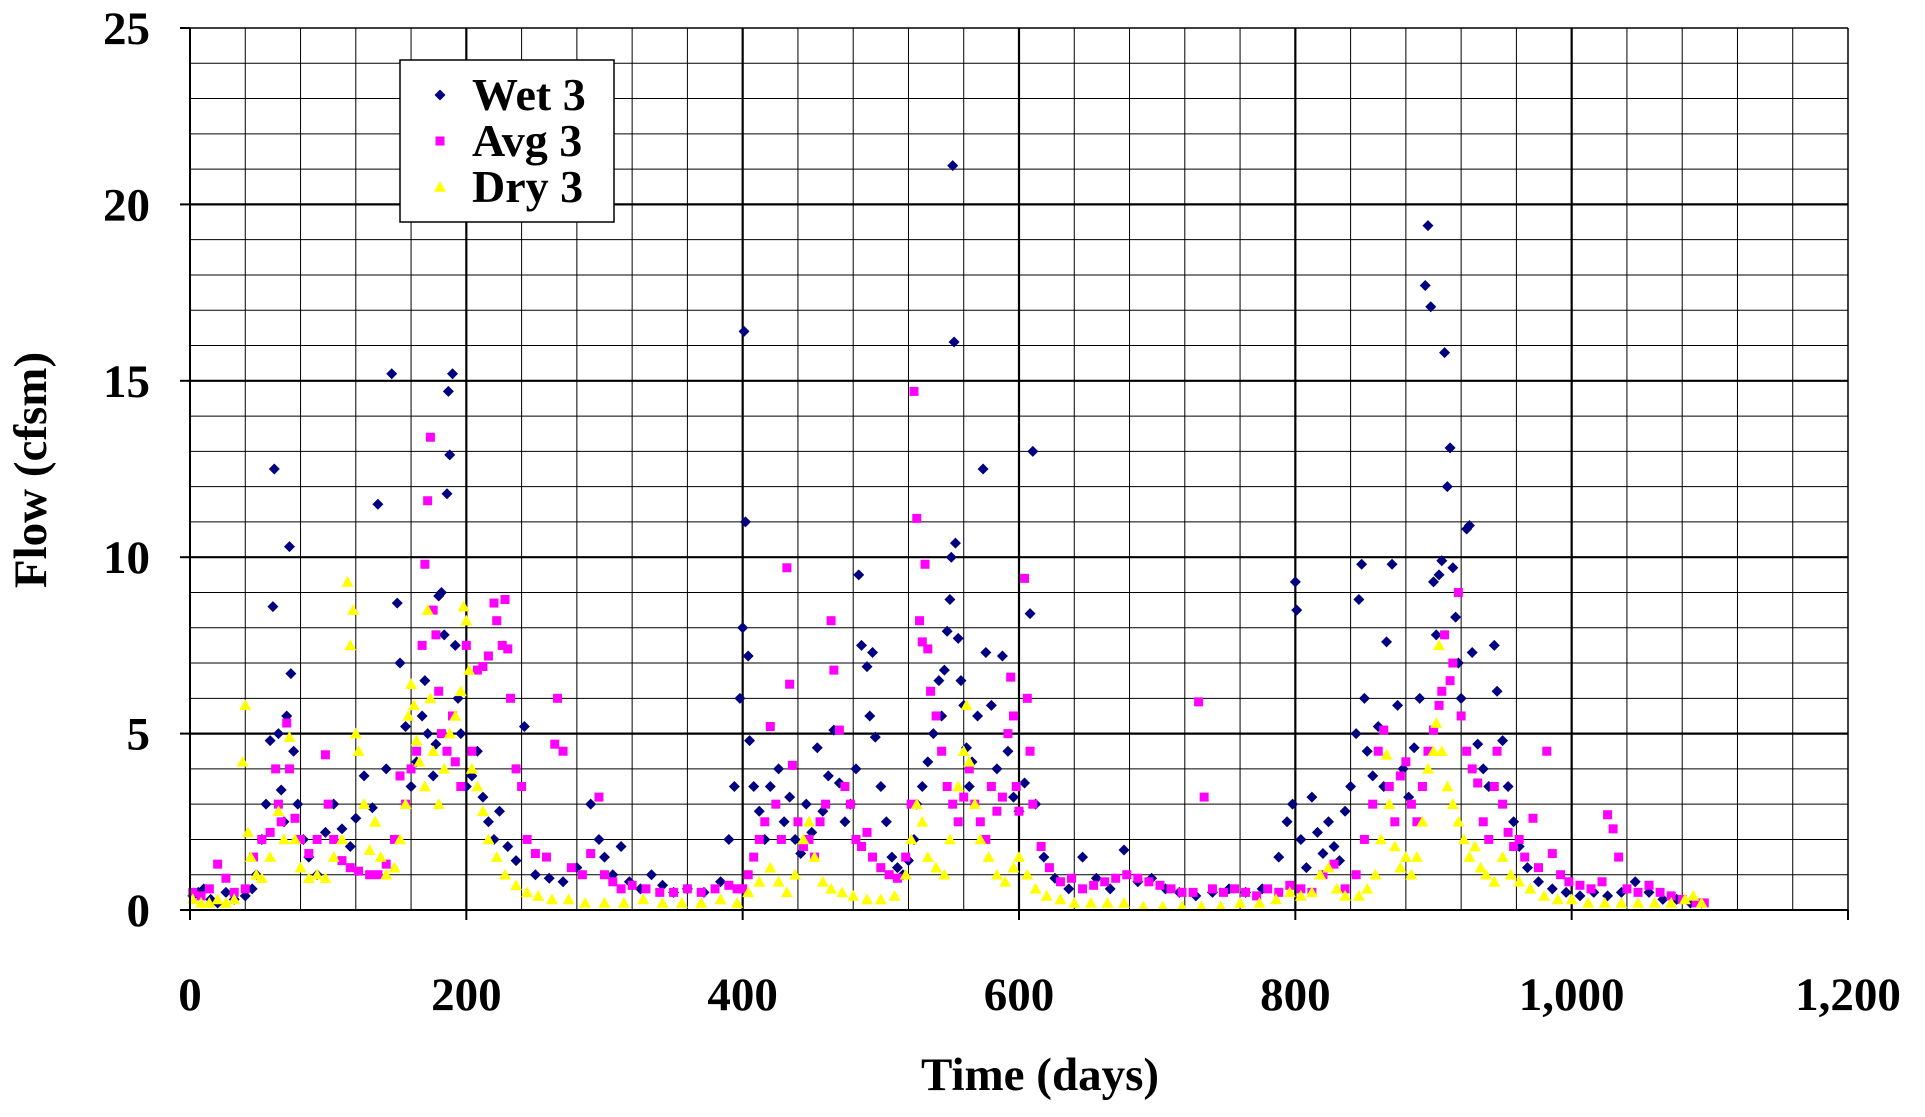 The height and width of the screenshot is (1117, 1925). Describe the element at coordinates (139, 911) in the screenshot. I see `y-tick-label: 0` at that location.